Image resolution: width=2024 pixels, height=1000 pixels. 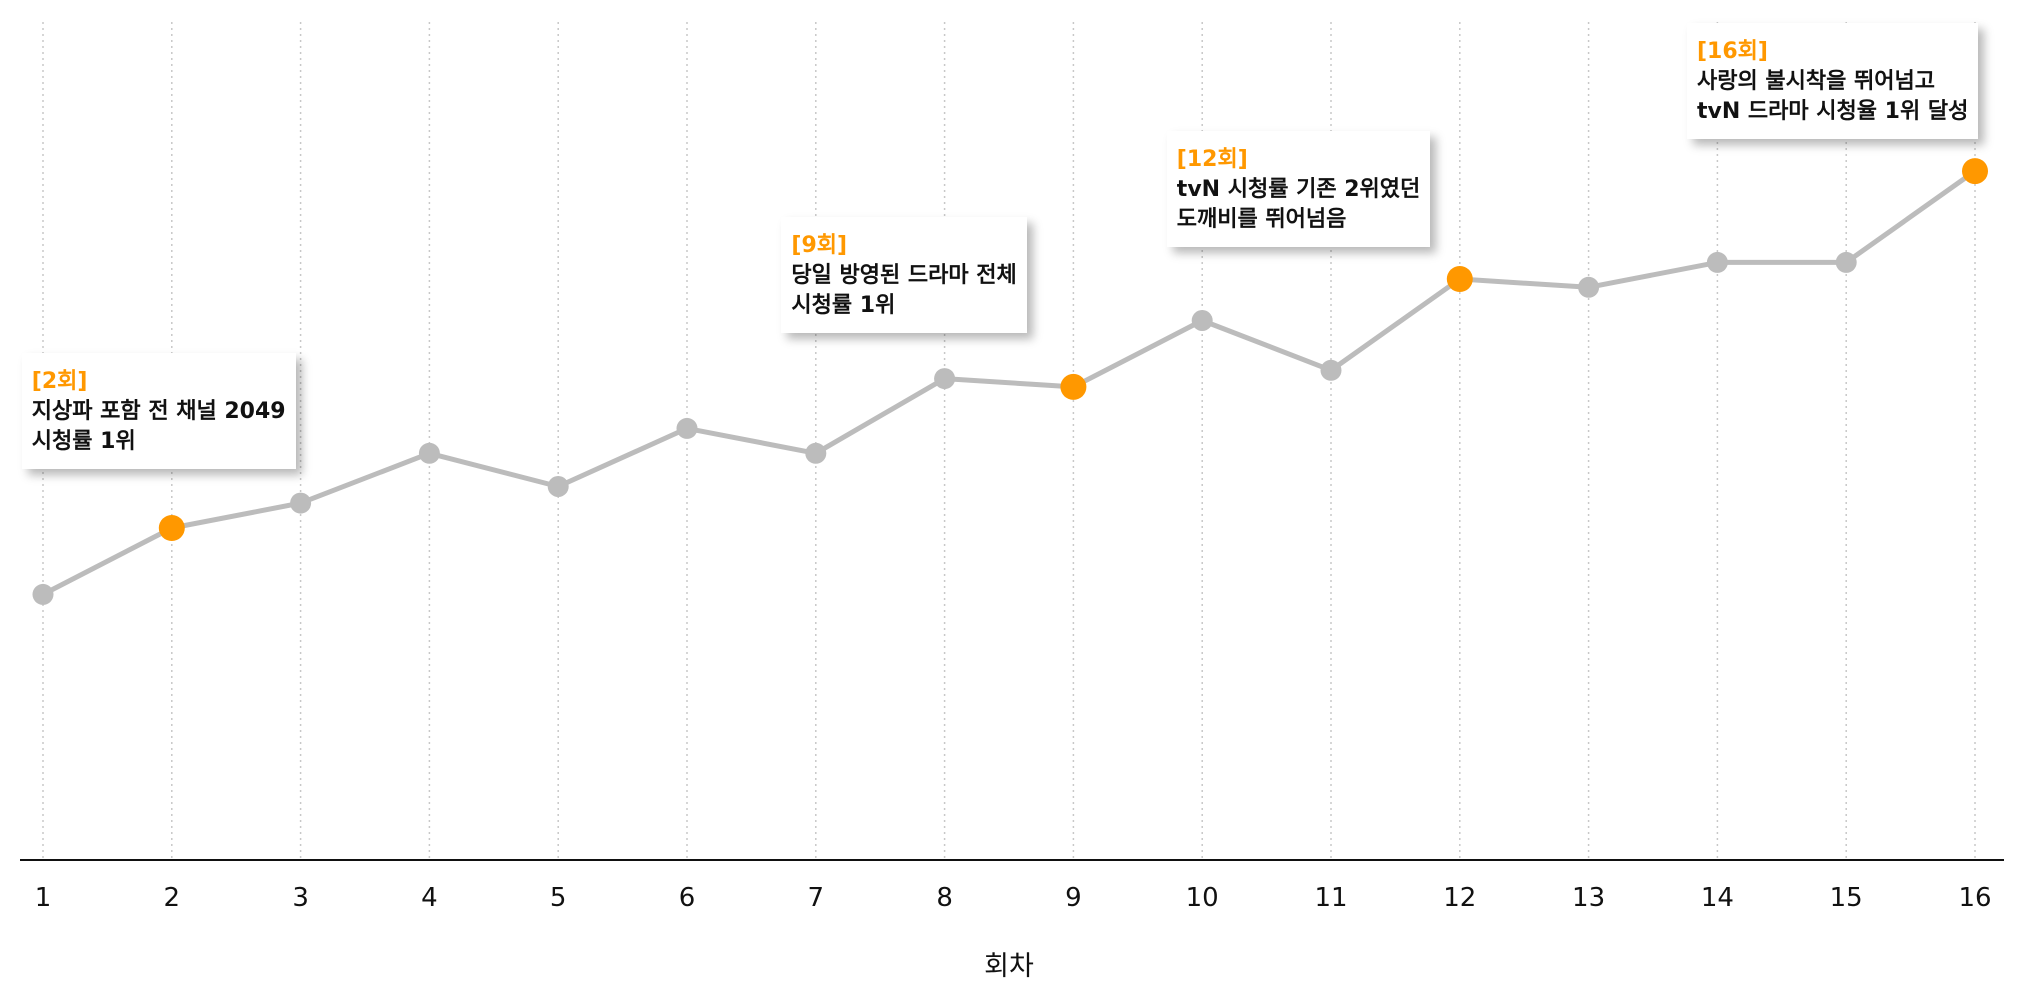 What do you see at coordinates (1732, 52) in the screenshot?
I see `annotation-episode: [16회]` at bounding box center [1732, 52].